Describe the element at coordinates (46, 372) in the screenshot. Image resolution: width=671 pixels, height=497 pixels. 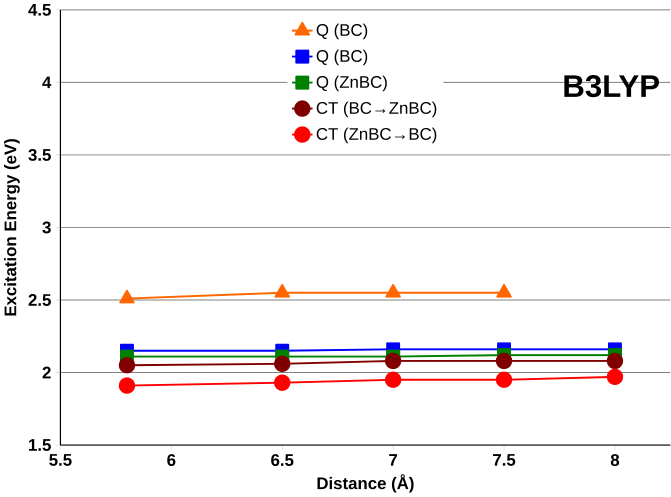
I see `y-tick-label: 2` at that location.